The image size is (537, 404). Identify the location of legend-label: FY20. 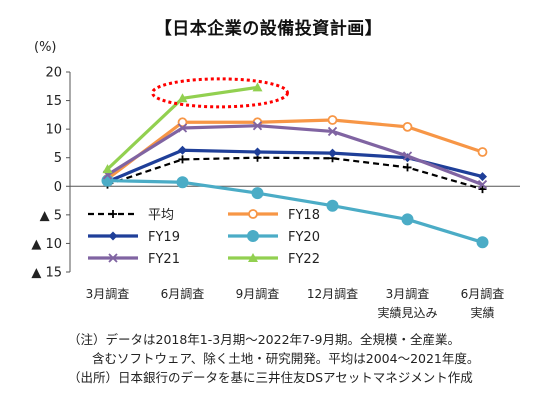
(304, 237).